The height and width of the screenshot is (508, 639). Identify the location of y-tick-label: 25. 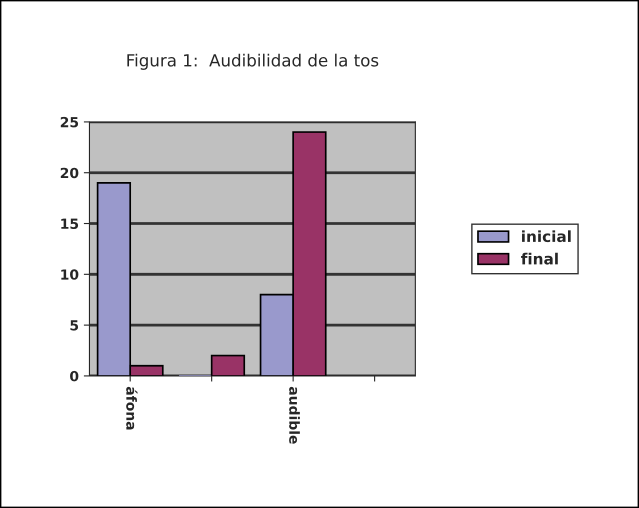
(69, 122).